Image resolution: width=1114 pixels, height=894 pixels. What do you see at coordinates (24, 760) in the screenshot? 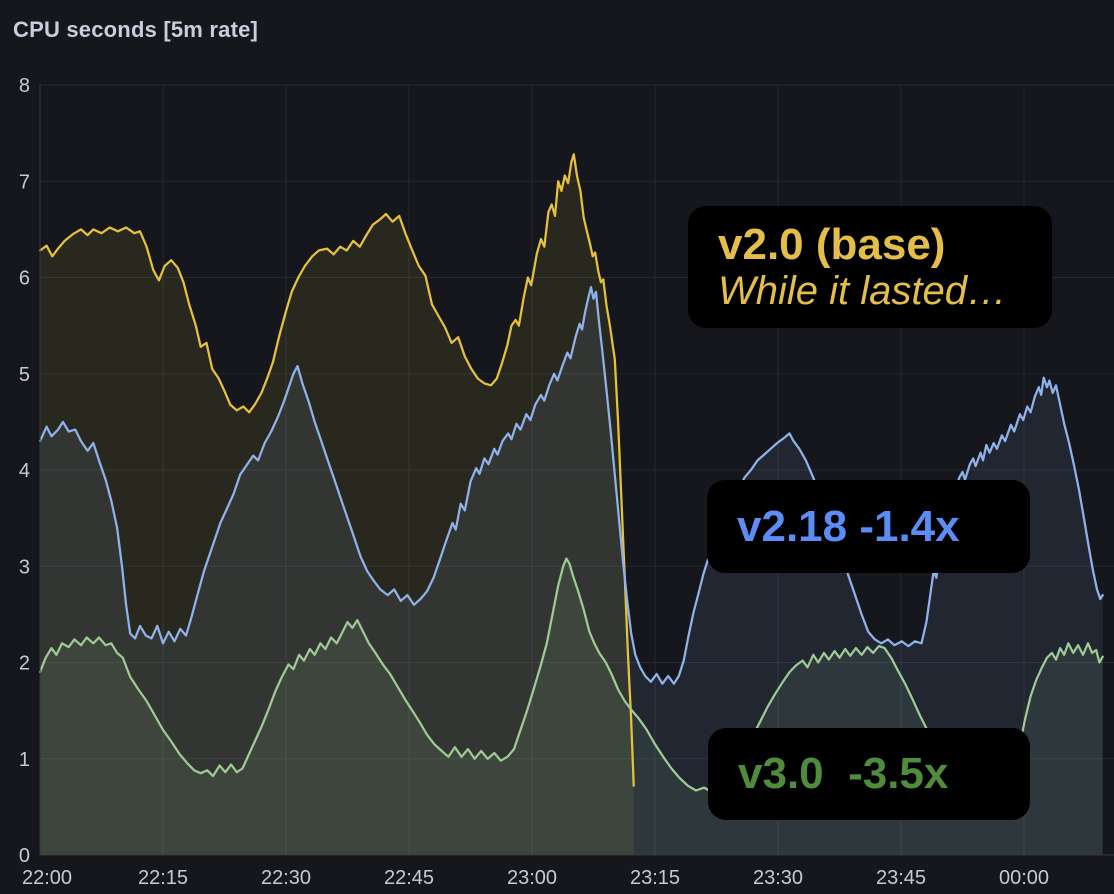
I see `y-tick-label: 1` at bounding box center [24, 760].